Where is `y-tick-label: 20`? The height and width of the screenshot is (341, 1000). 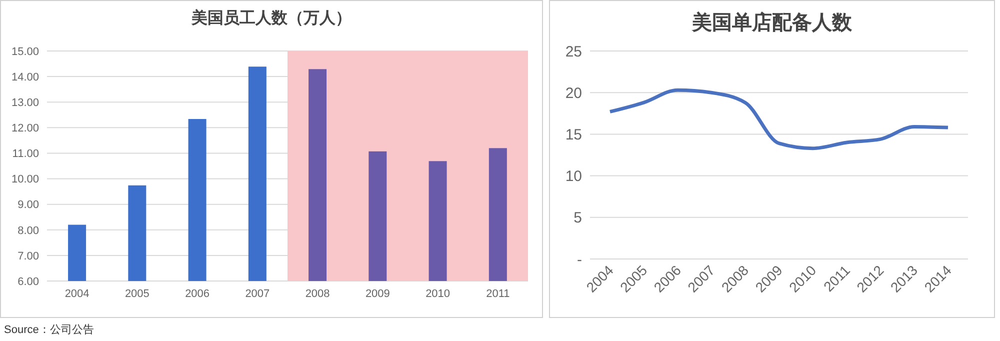
y-tick-label: 20 is located at coordinates (573, 93).